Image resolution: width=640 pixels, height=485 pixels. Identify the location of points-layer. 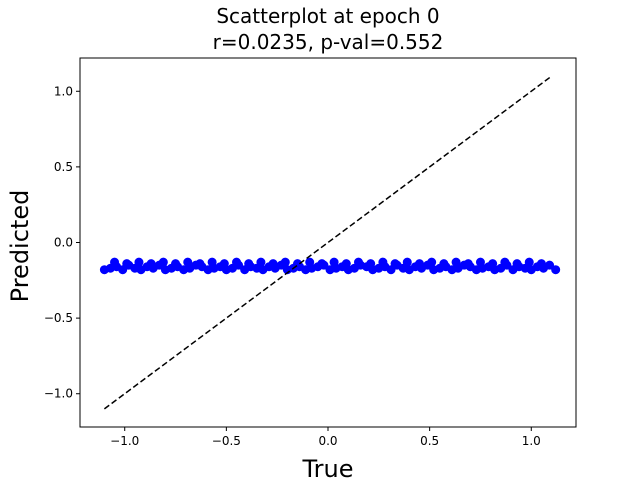
(330, 266).